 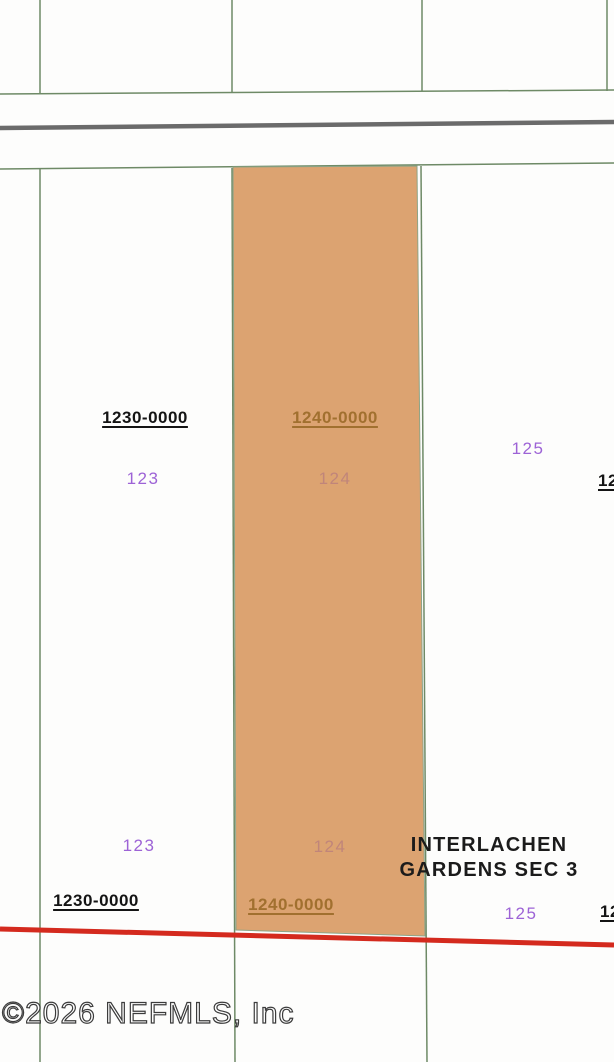 I want to click on lot-number-124-top: 124, so click(x=335, y=478).